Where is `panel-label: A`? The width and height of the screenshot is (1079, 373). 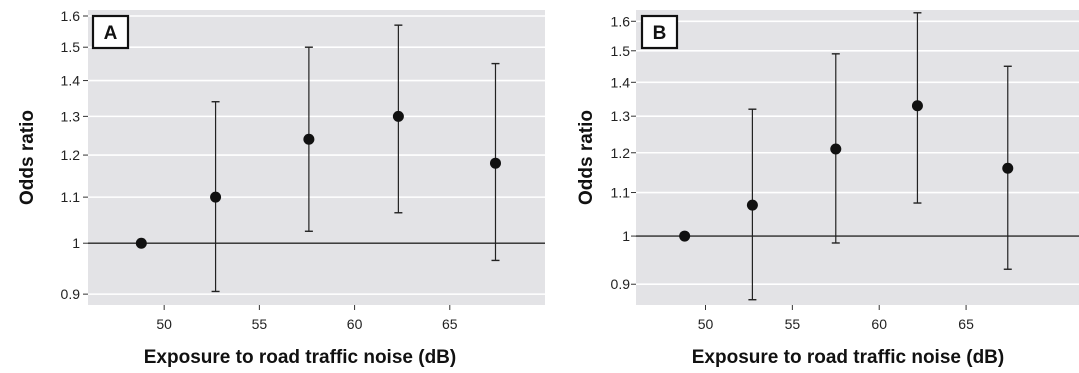 panel-label: A is located at coordinates (111, 33).